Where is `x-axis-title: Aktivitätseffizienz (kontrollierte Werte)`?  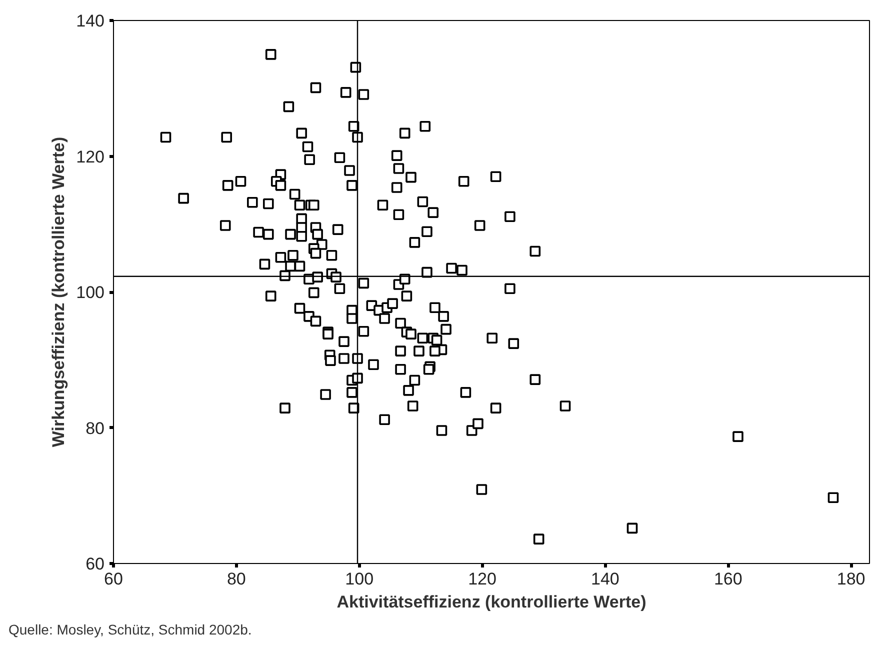
x-axis-title: Aktivitätseffizienz (kontrollierte Werte) is located at coordinates (491, 602).